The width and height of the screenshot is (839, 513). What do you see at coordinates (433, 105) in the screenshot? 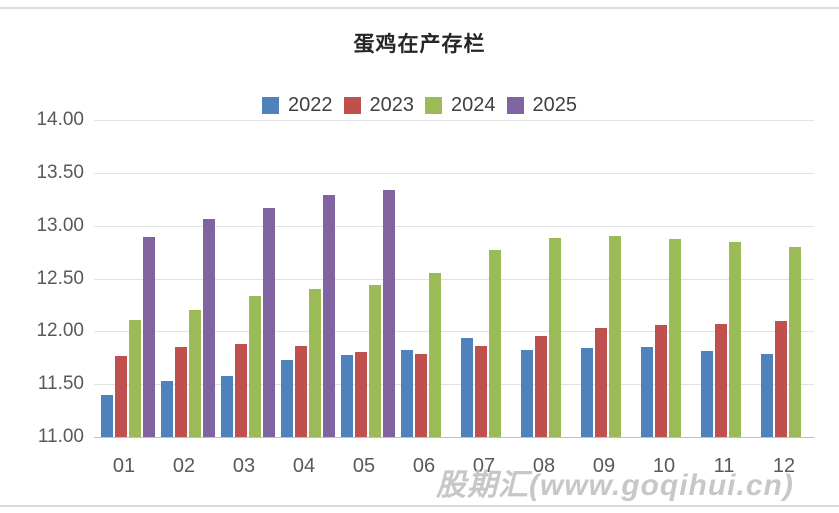
I see `legend-swatch-2024` at bounding box center [433, 105].